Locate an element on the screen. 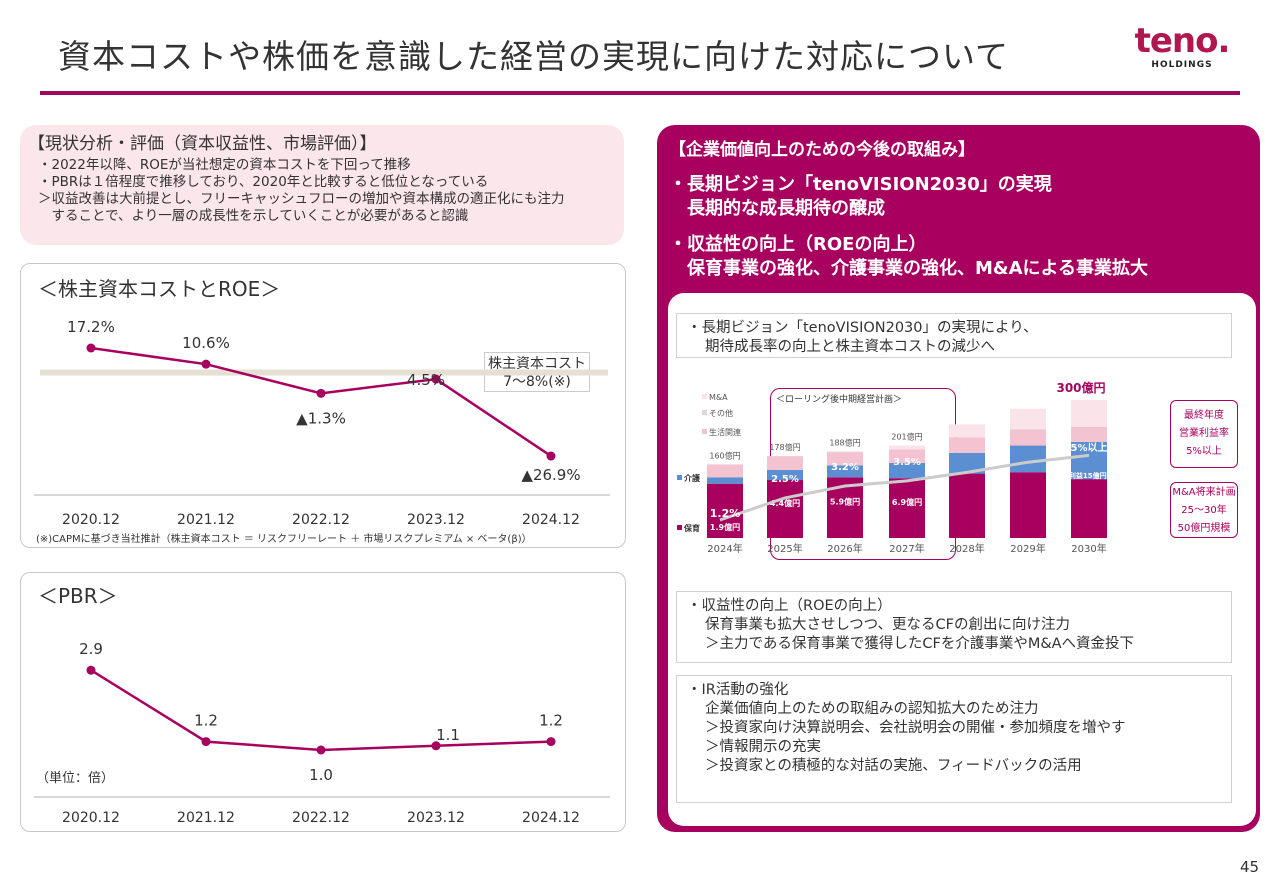  box-line: ＞投資家との積極的な対話の実施、フィードバックの活用 is located at coordinates (893, 766).